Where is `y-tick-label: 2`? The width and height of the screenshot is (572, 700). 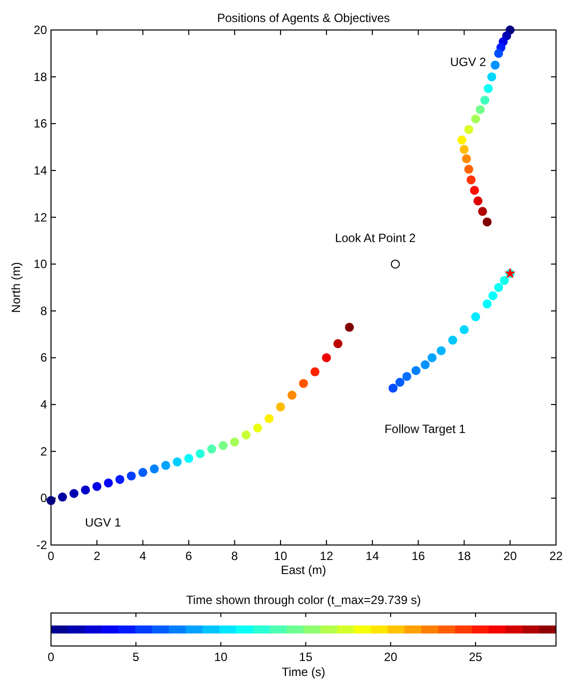 y-tick-label: 2 is located at coordinates (44, 451).